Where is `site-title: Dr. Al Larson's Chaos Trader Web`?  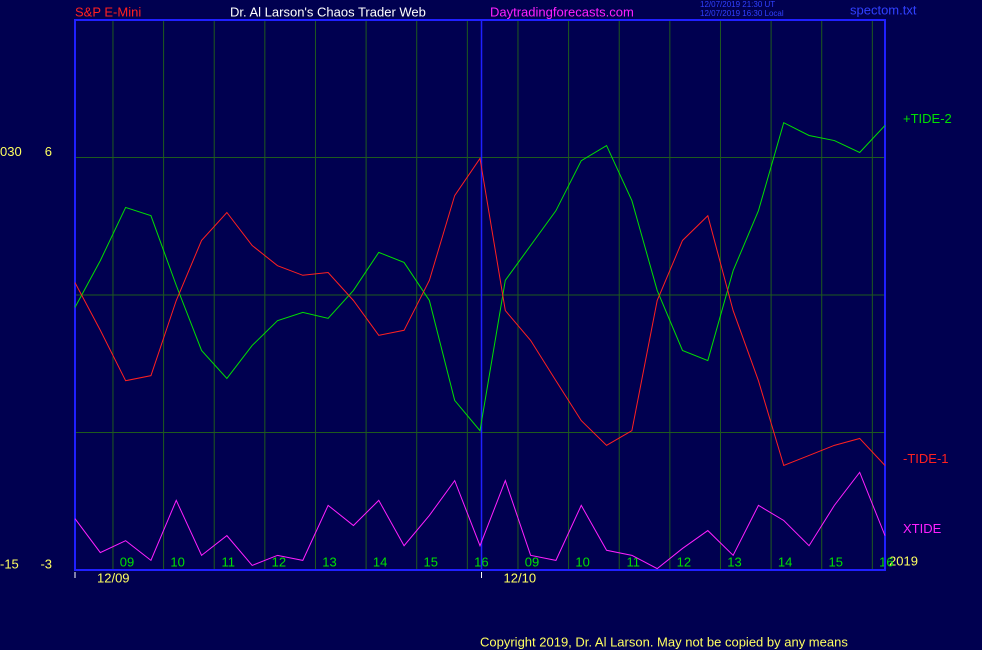 site-title: Dr. Al Larson's Chaos Trader Web is located at coordinates (328, 11).